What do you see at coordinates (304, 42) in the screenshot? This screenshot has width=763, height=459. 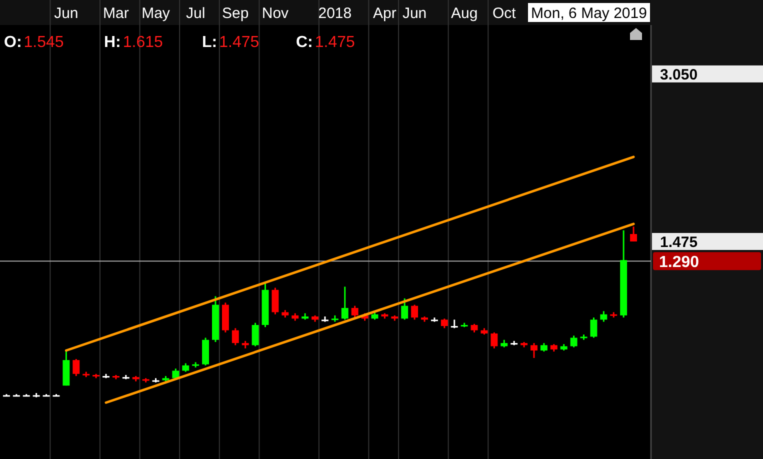 I see `annotation: C:` at bounding box center [304, 42].